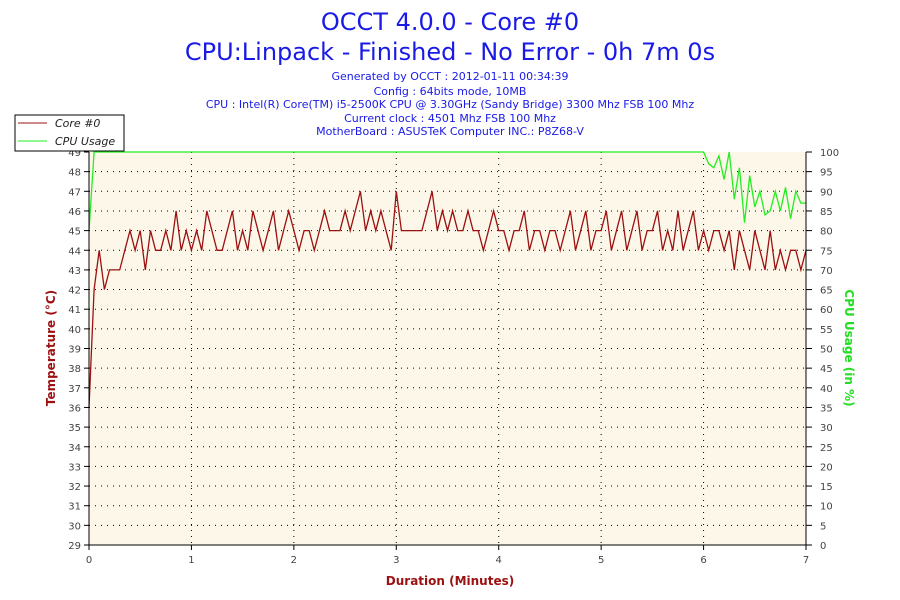 Image resolution: width=900 pixels, height=600 pixels. I want to click on y2-tick-label: 30, so click(826, 428).